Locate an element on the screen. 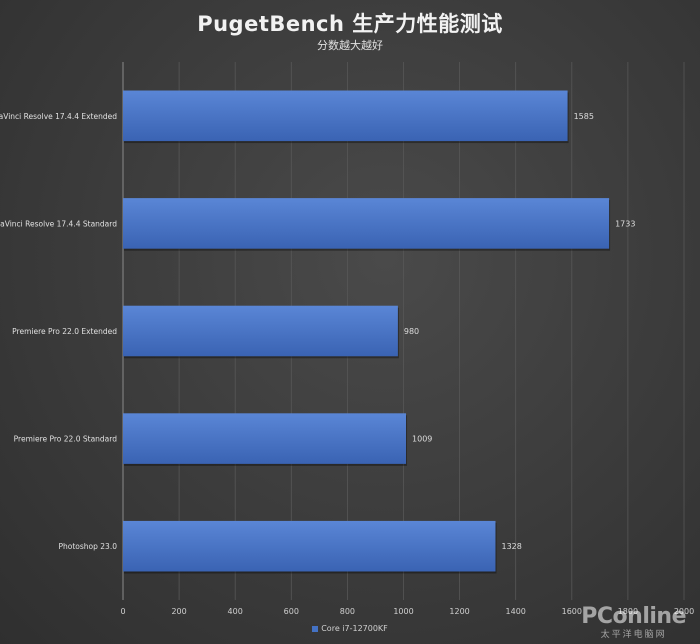 This screenshot has width=700, height=644. category-label: Premiere Pro 22.0 Extended is located at coordinates (64, 331).